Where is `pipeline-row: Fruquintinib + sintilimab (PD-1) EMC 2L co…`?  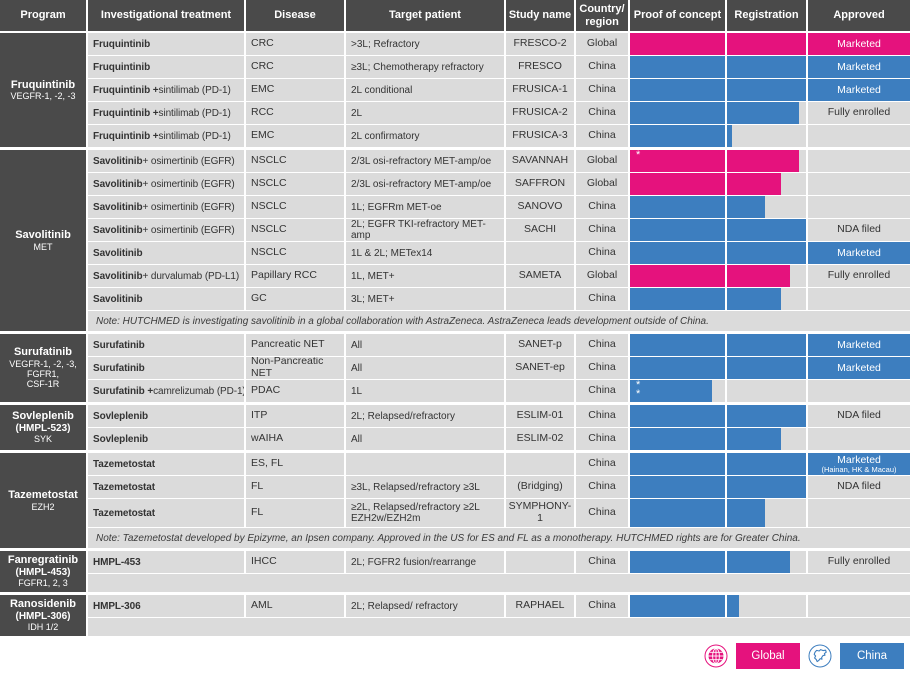
pipeline-row: Fruquintinib + sintilimab (PD-1) EMC 2L co… is located at coordinates (499, 90).